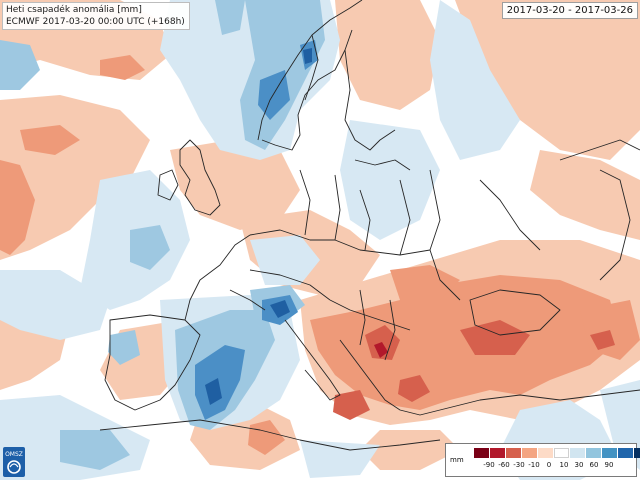 Image resolution: width=640 pixels, height=480 pixels. I want to click on legend-unit: mm, so click(457, 460).